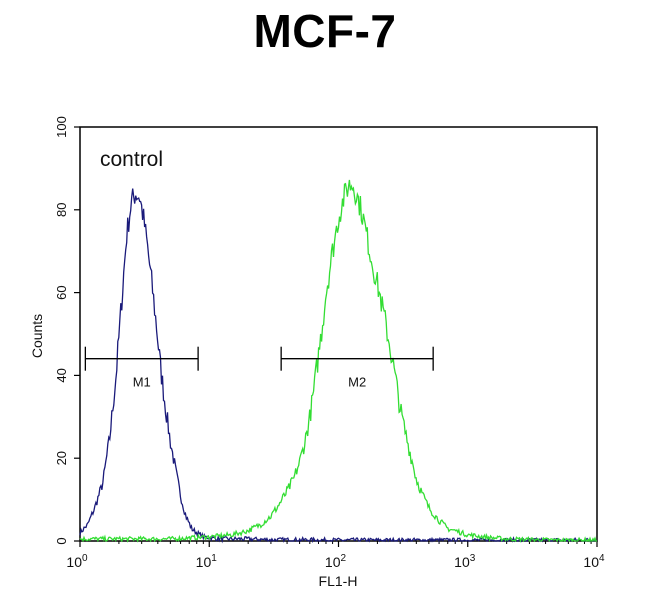  Describe the element at coordinates (61, 127) in the screenshot. I see `y-tick-label: 100` at that location.